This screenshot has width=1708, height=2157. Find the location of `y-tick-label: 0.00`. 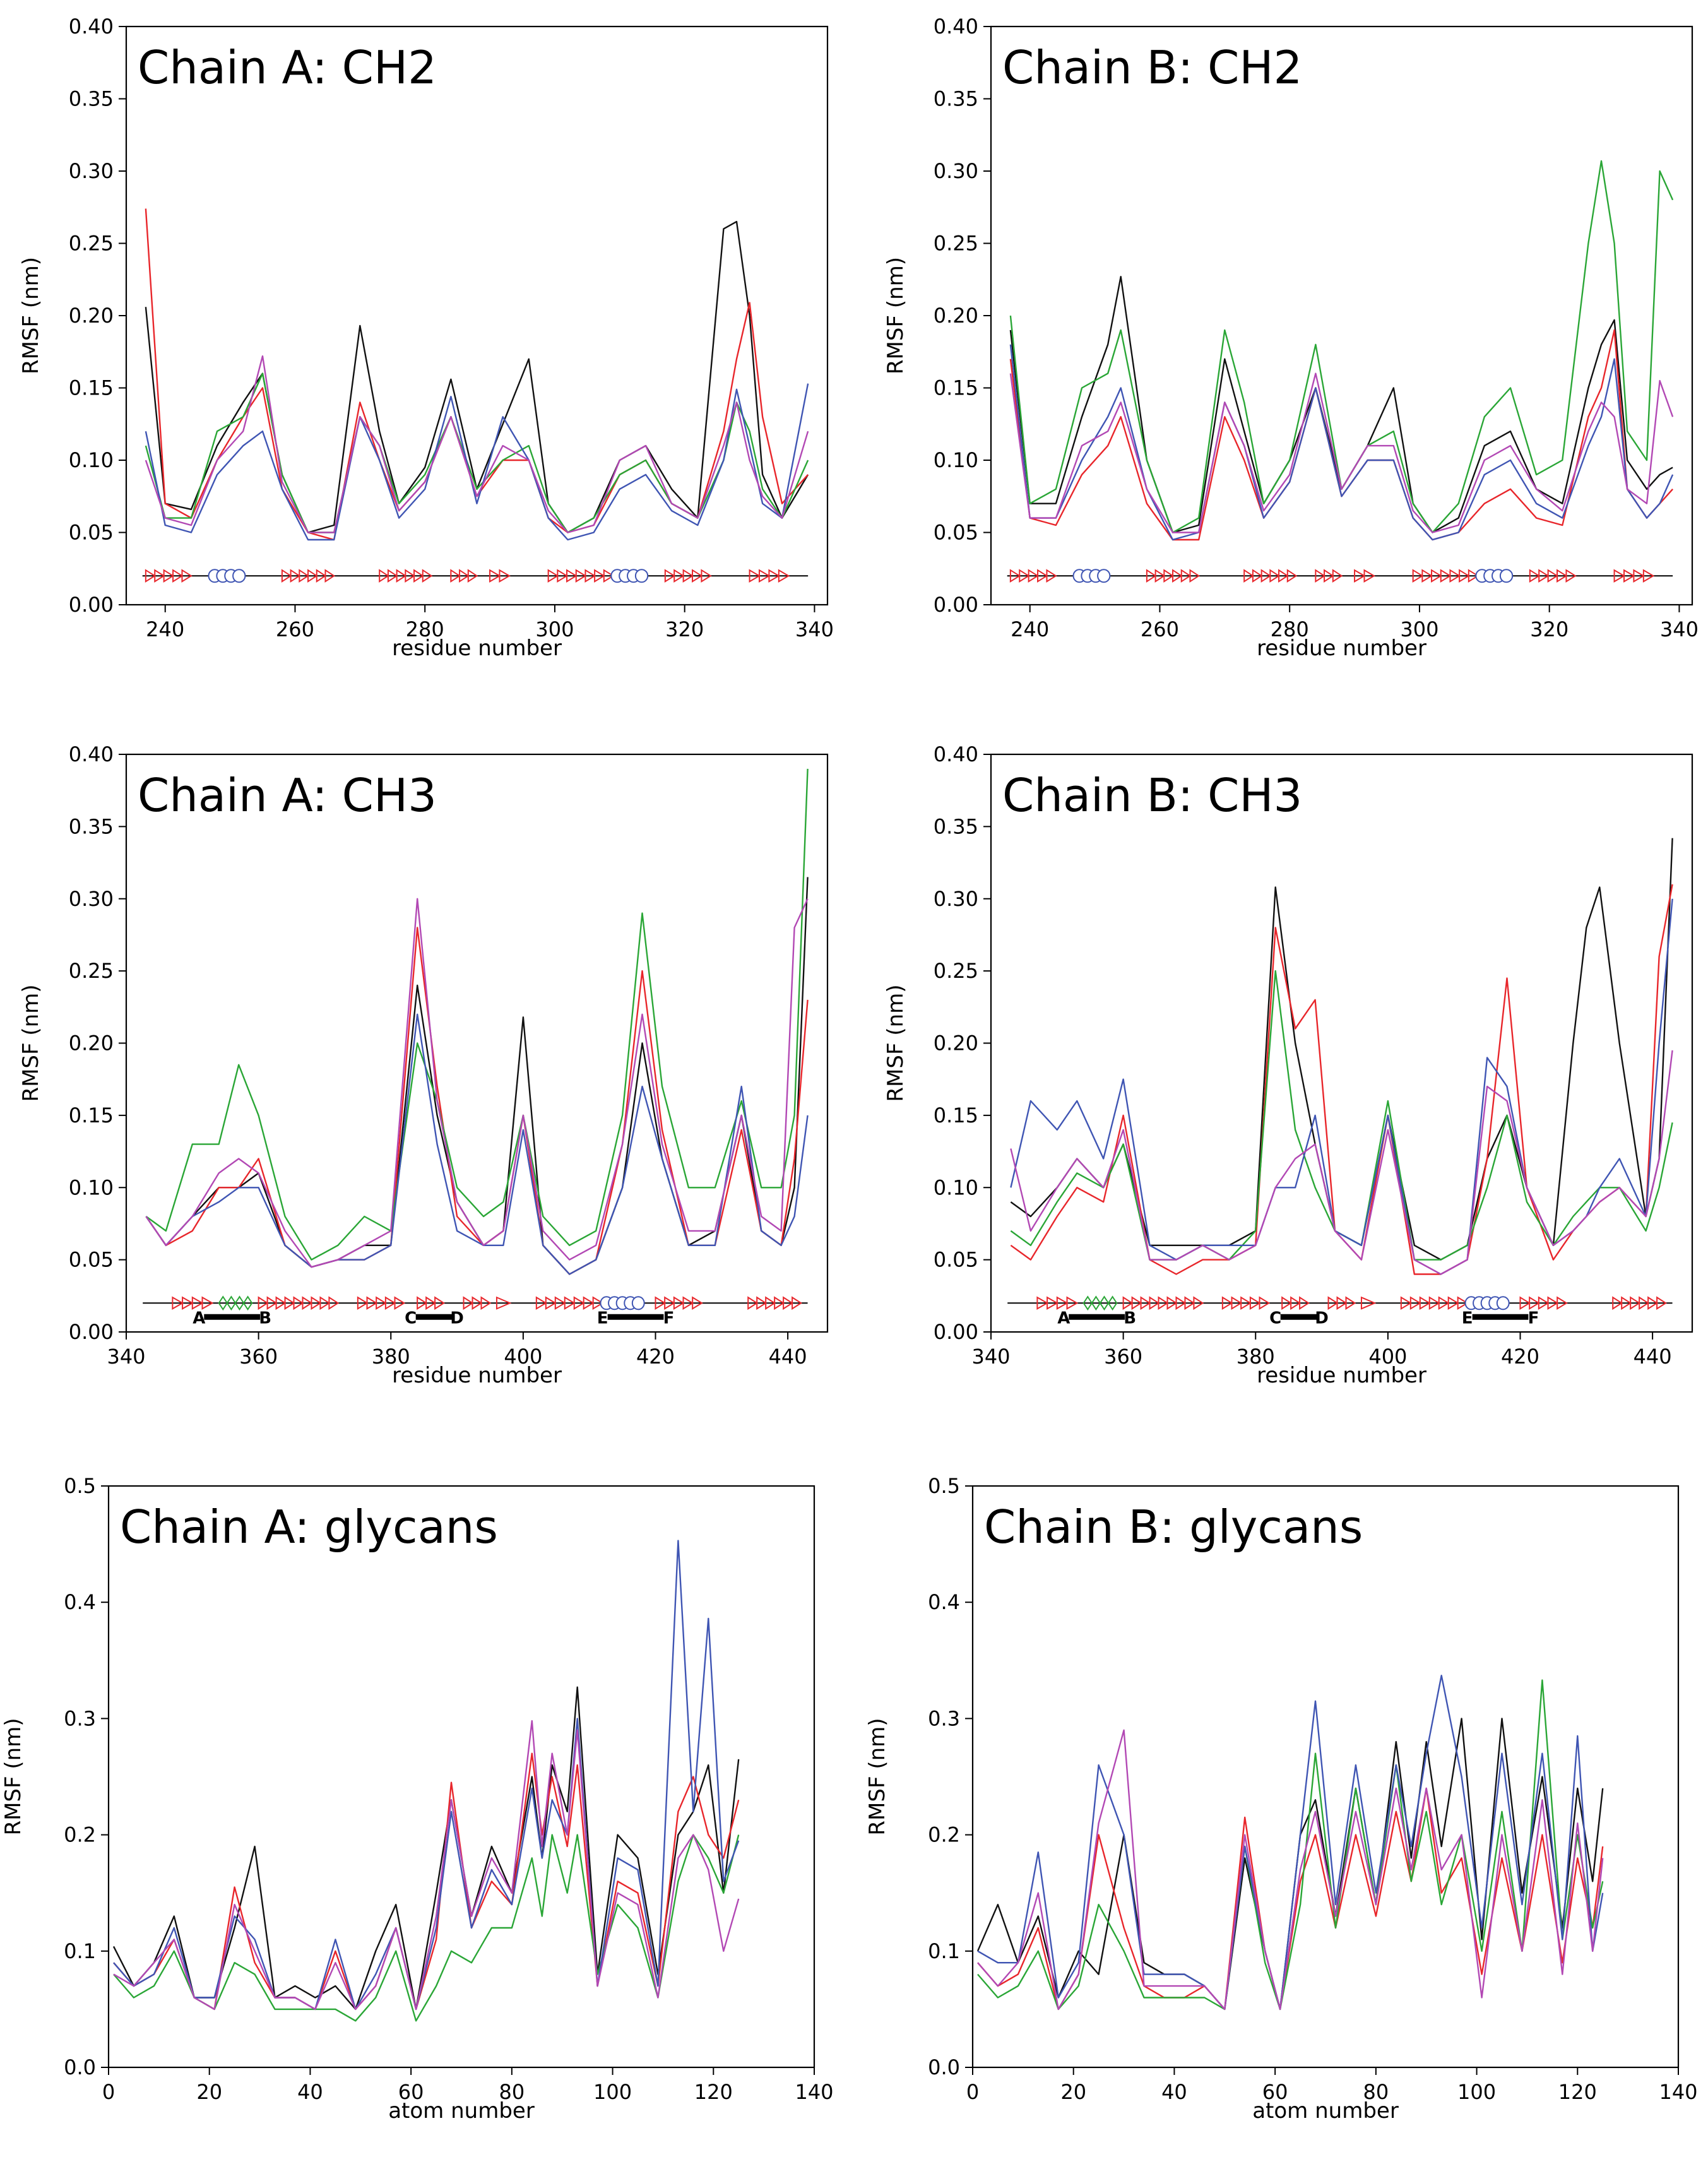

y-tick-label: 0.00 is located at coordinates (92, 605).